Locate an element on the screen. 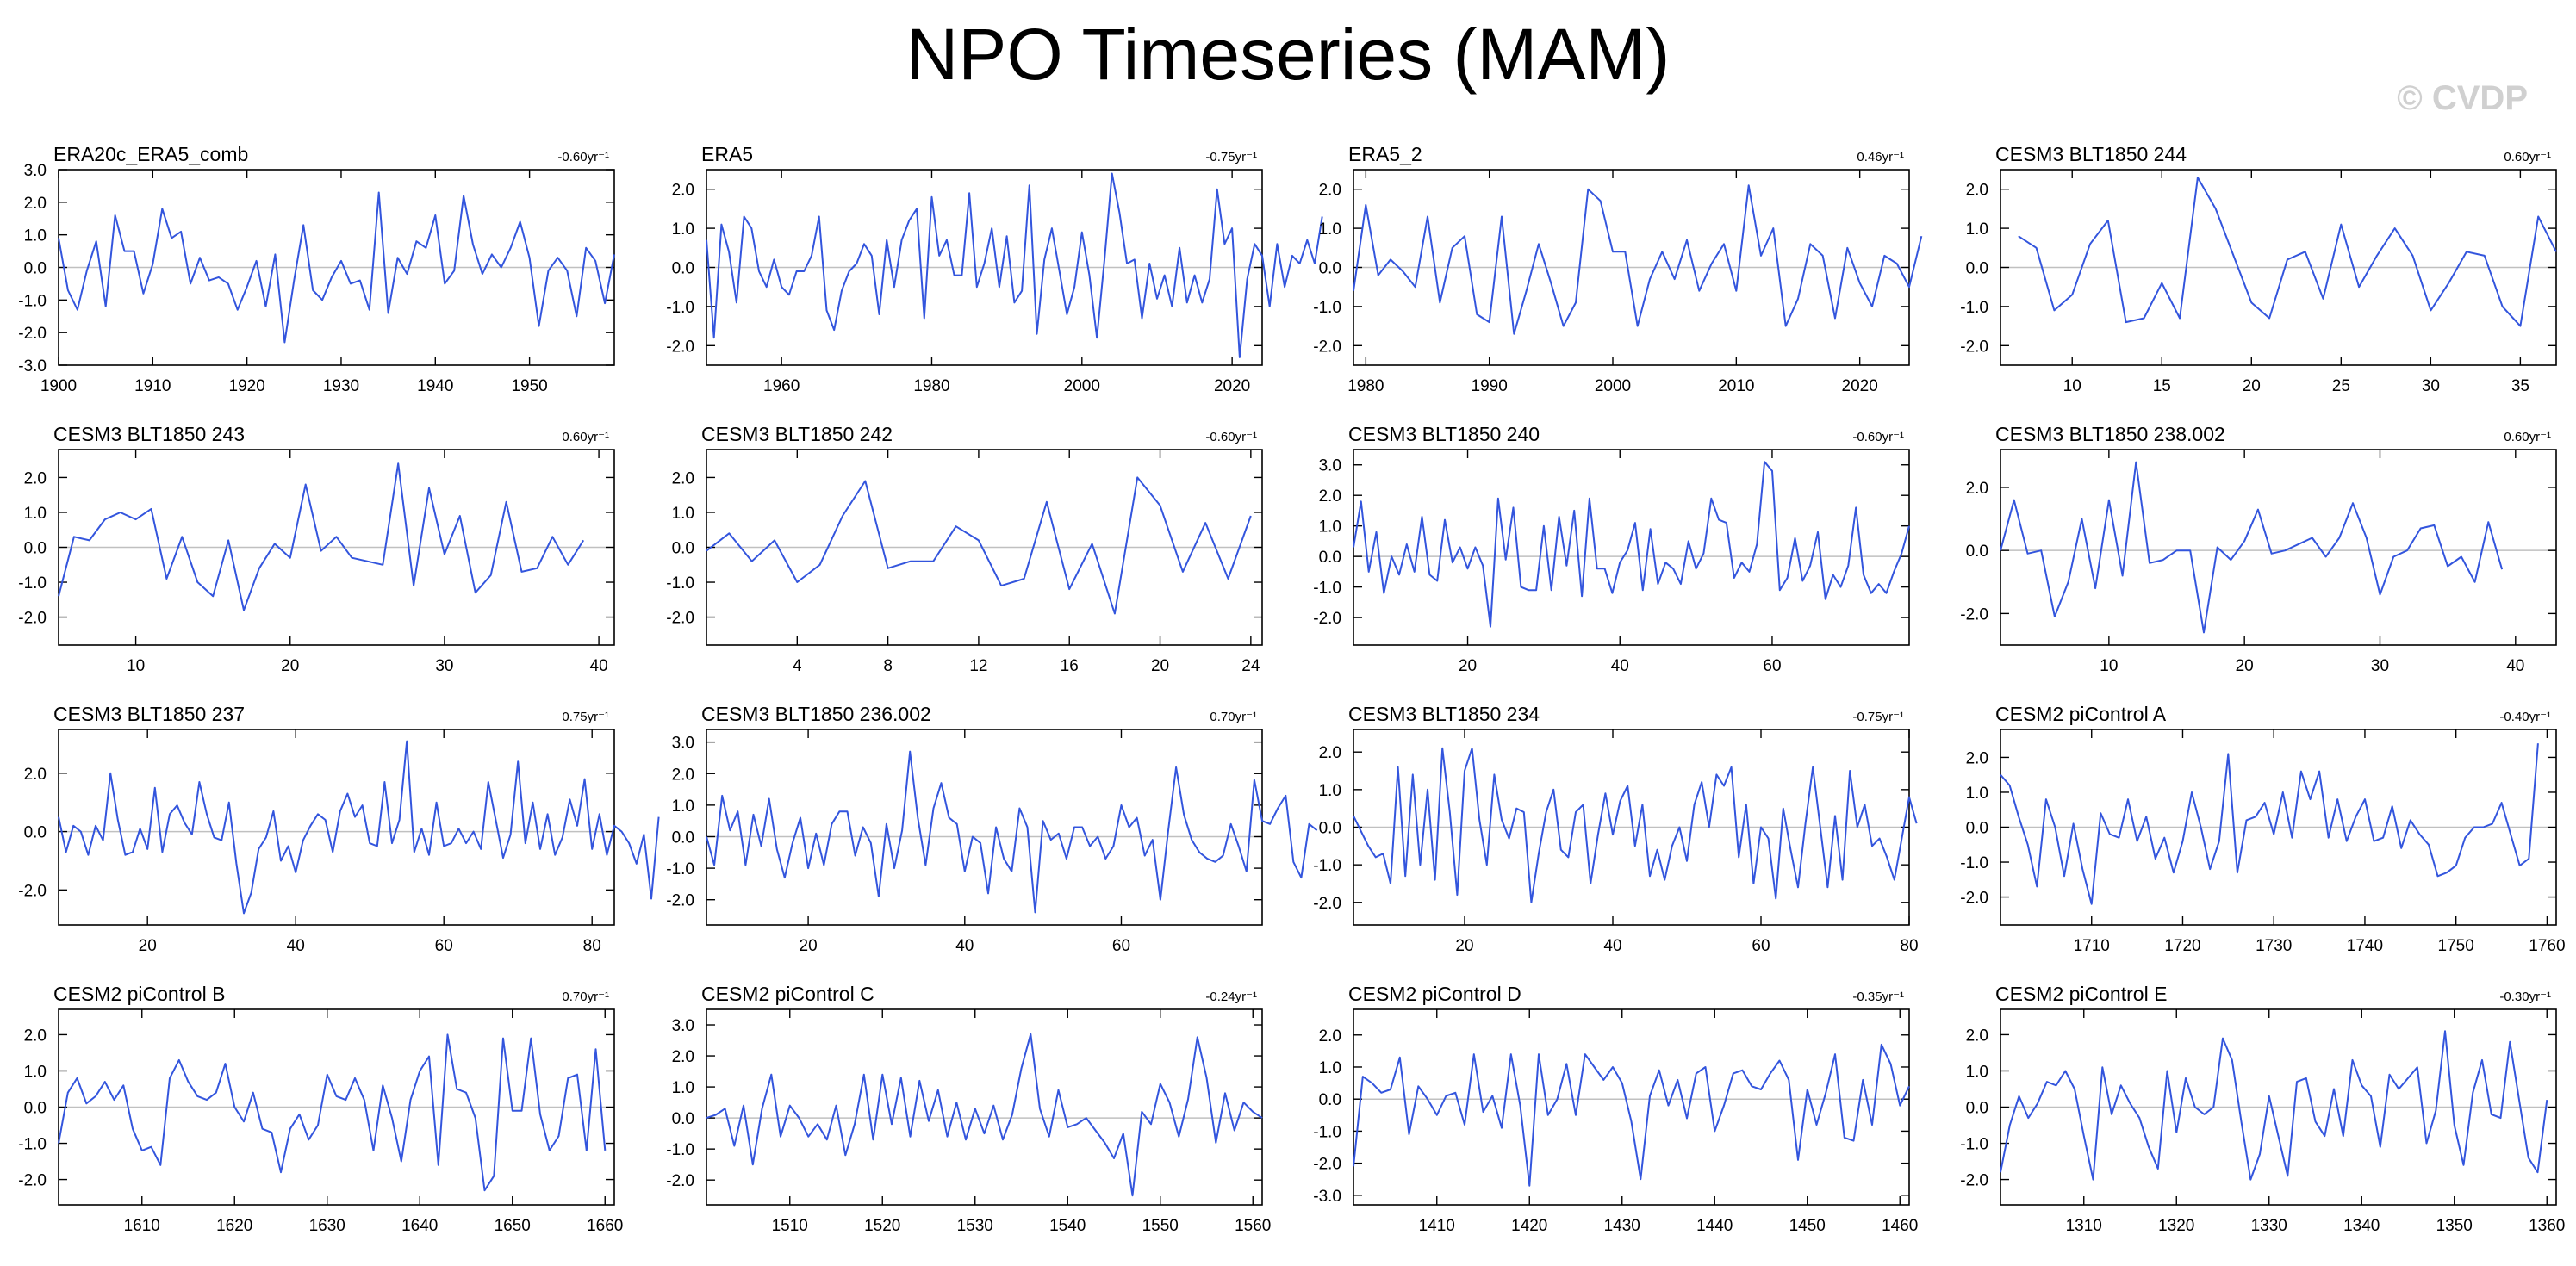 This screenshot has width=2576, height=1266. x-tick-label: 1340 is located at coordinates (2361, 1226).